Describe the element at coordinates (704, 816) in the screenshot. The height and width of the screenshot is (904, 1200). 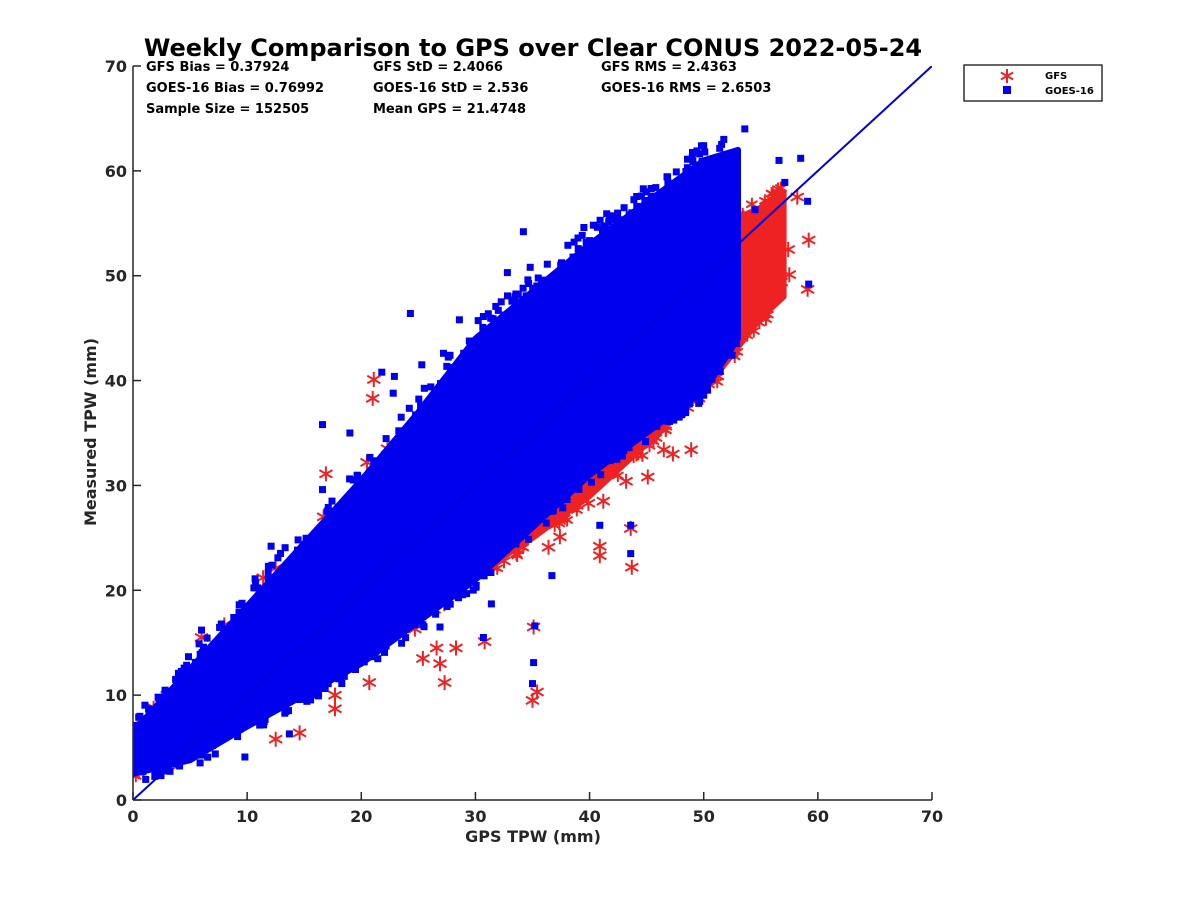
I see `x-tick-label: 50` at that location.